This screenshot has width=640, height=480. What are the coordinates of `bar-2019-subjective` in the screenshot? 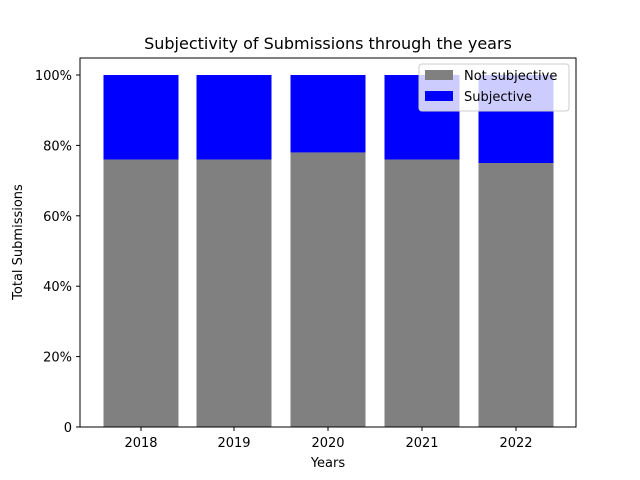 It's located at (234, 117).